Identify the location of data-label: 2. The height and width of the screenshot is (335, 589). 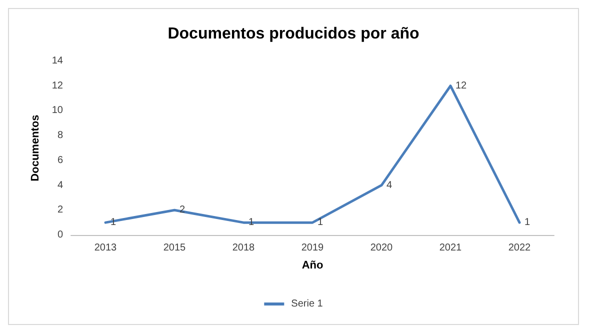
(183, 210).